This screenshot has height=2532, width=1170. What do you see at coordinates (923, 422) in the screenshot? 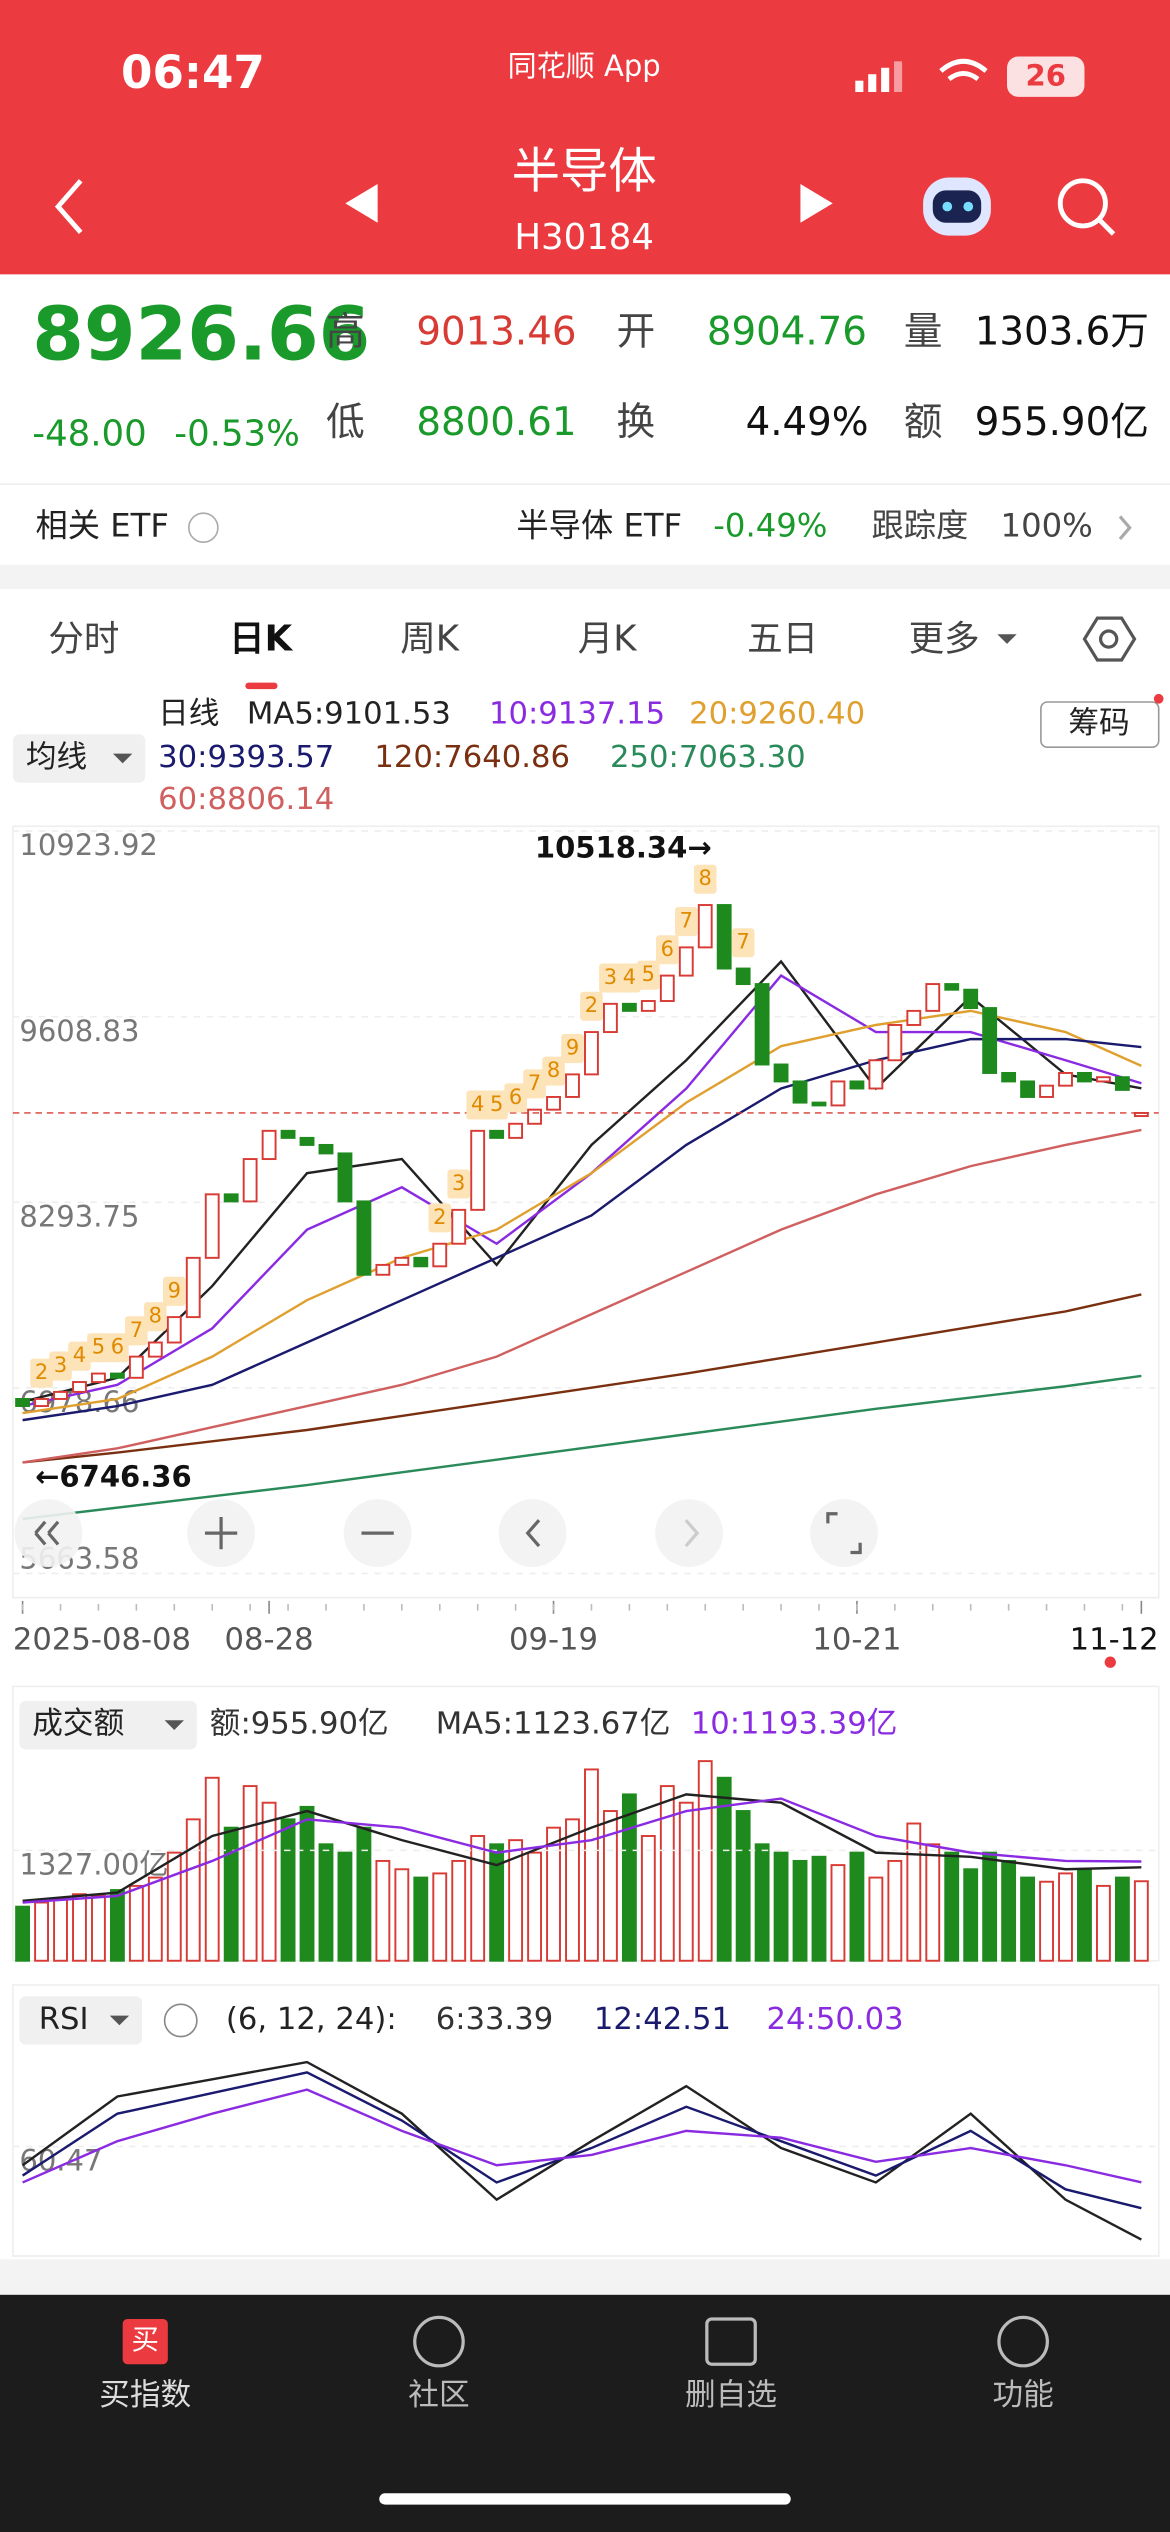
I see `field-label: 额` at bounding box center [923, 422].